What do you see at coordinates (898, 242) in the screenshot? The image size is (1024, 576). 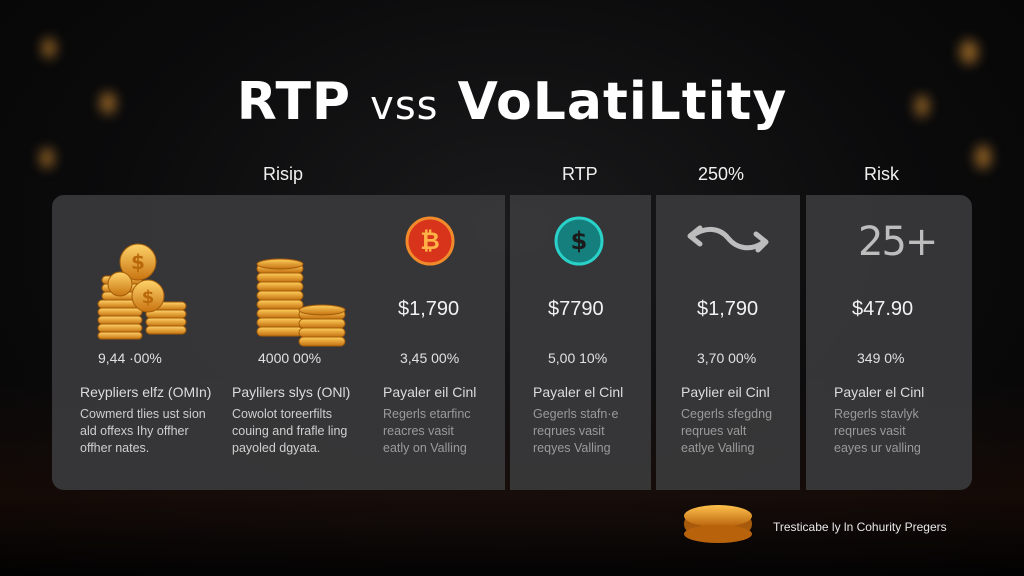 I see `risk-number-icon: 25+` at bounding box center [898, 242].